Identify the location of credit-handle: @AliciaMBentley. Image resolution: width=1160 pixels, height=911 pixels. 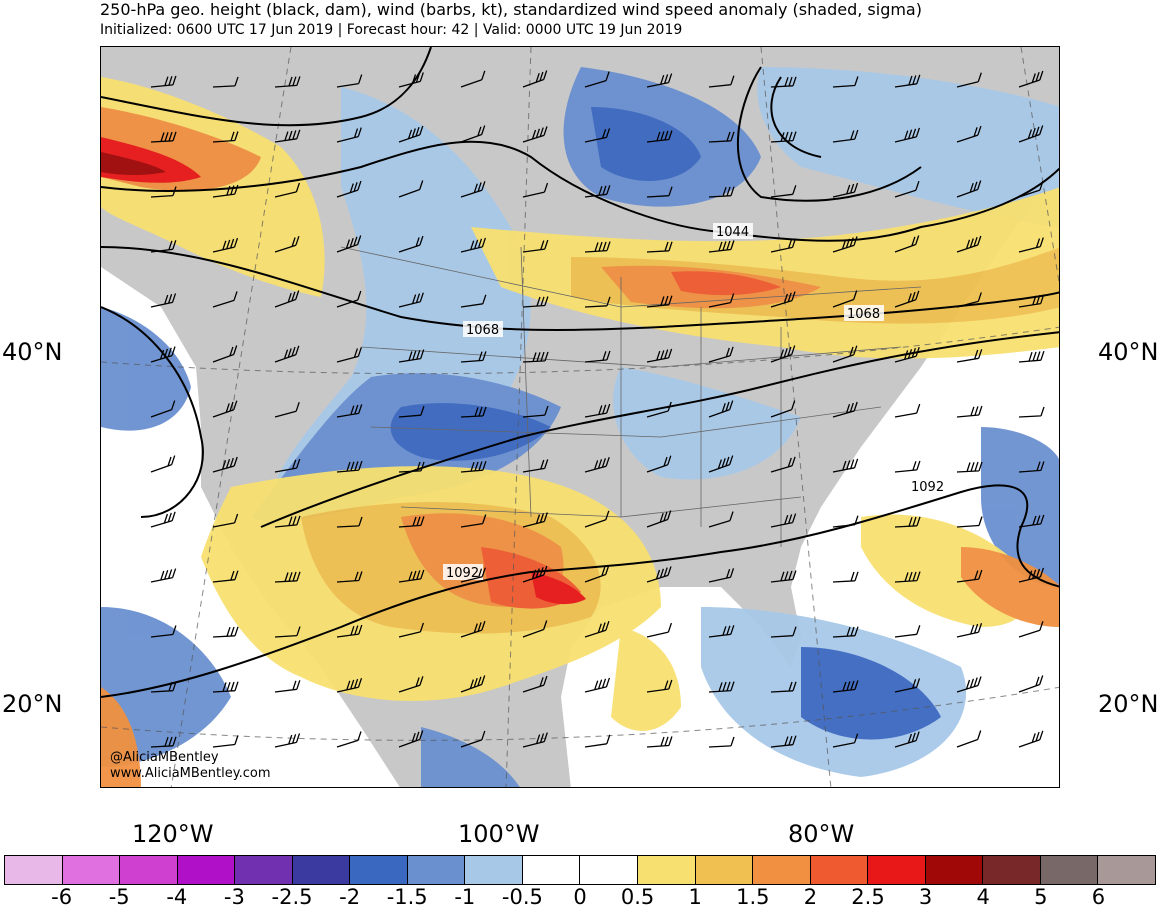
(164, 757).